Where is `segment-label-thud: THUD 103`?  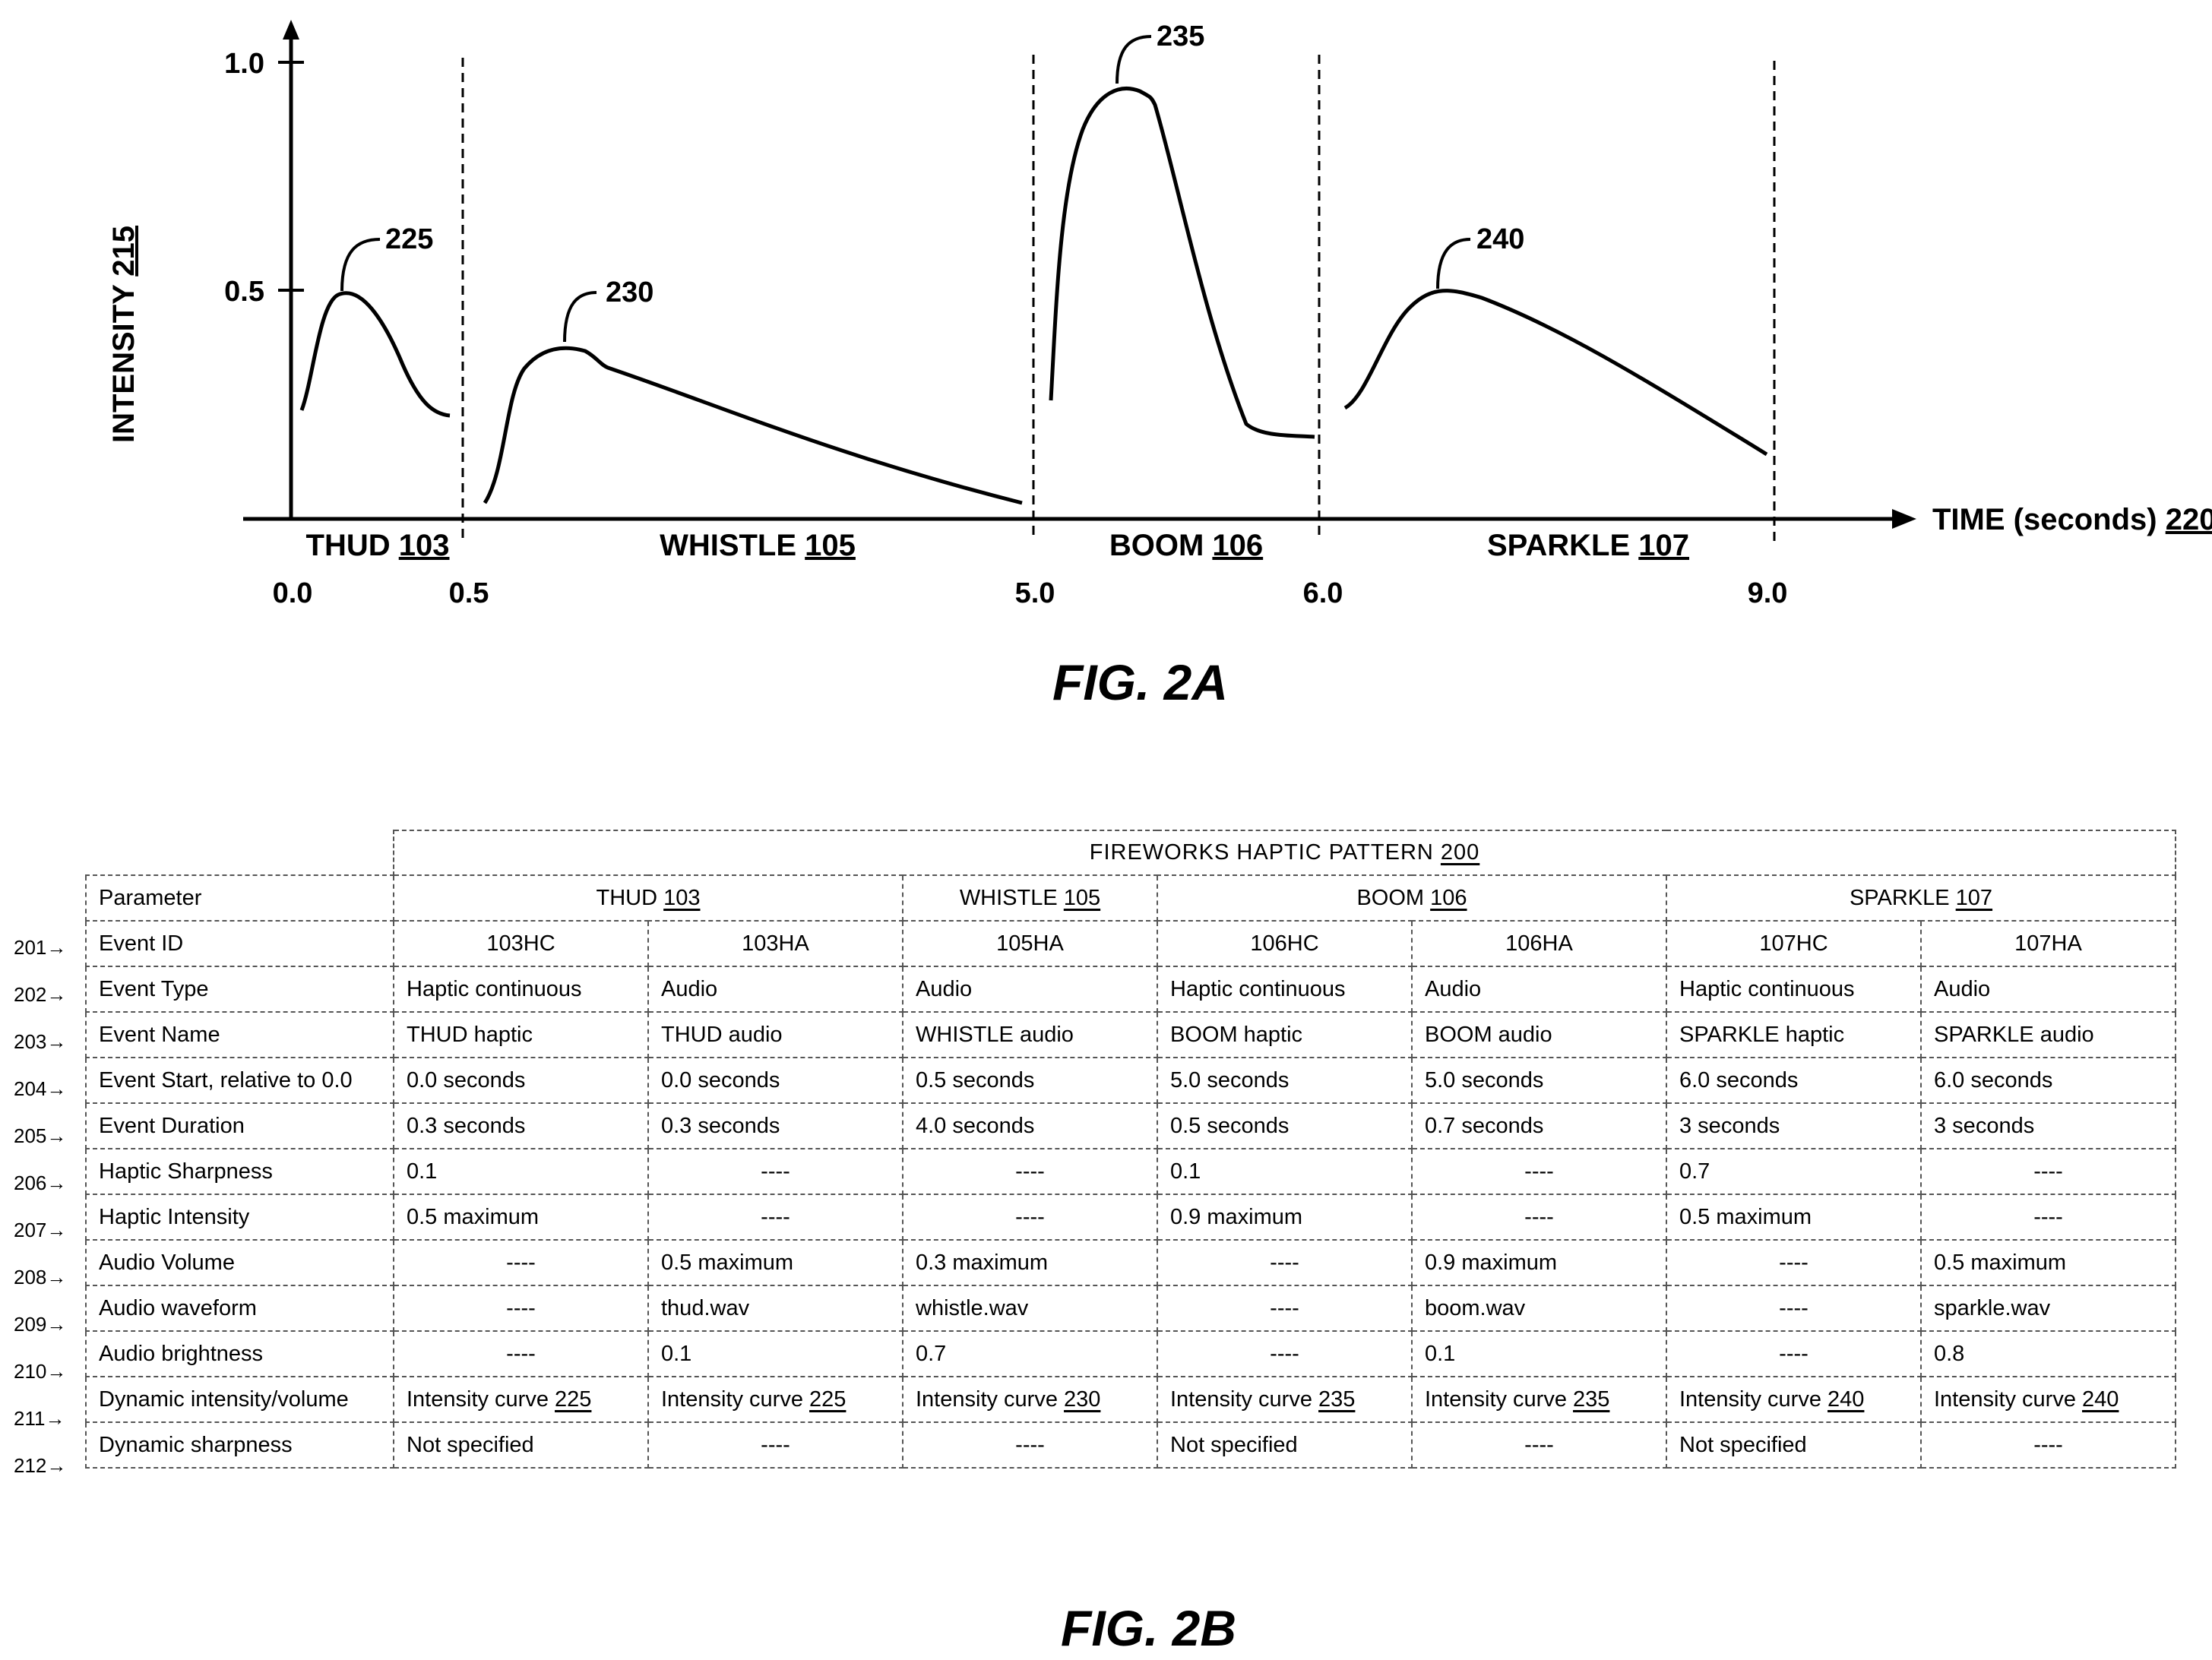
segment-label-thud: THUD 103 is located at coordinates (378, 545).